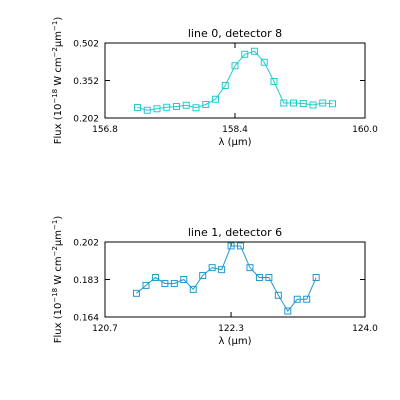 The height and width of the screenshot is (400, 400). I want to click on x-tick-label: 124.0, so click(365, 329).